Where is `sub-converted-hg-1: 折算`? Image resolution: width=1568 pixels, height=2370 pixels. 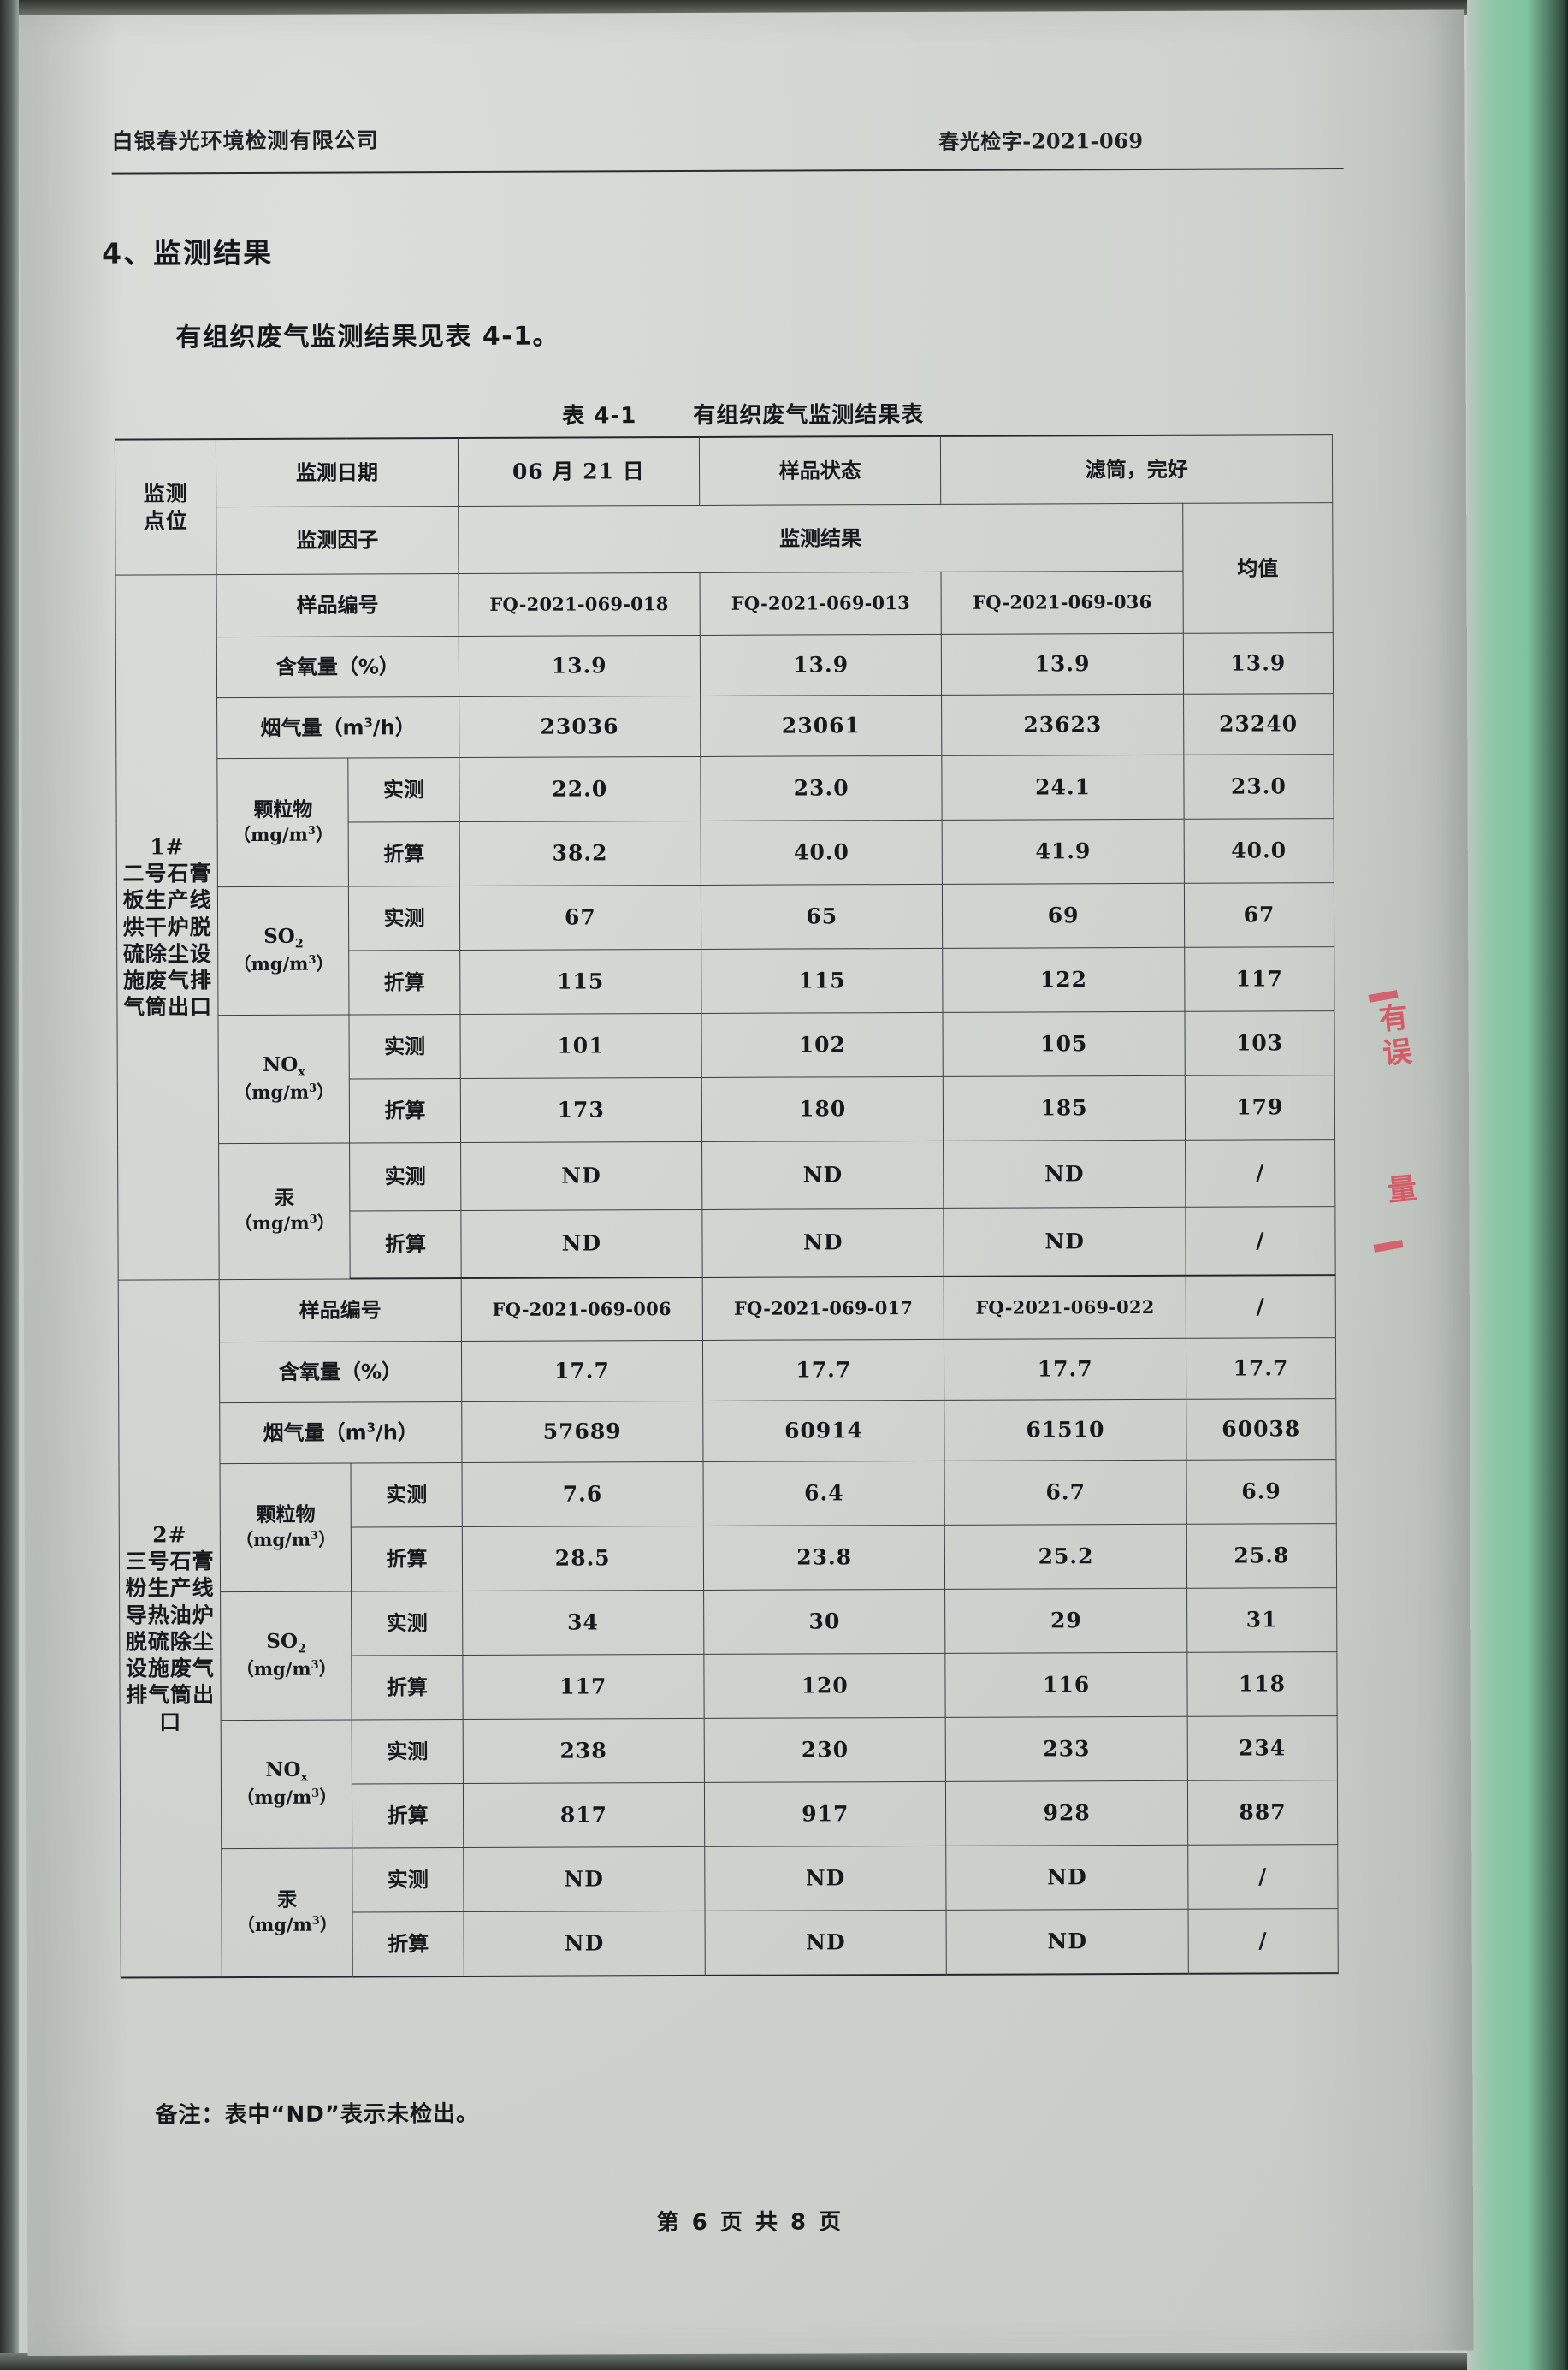 sub-converted-hg-1: 折算 is located at coordinates (405, 1244).